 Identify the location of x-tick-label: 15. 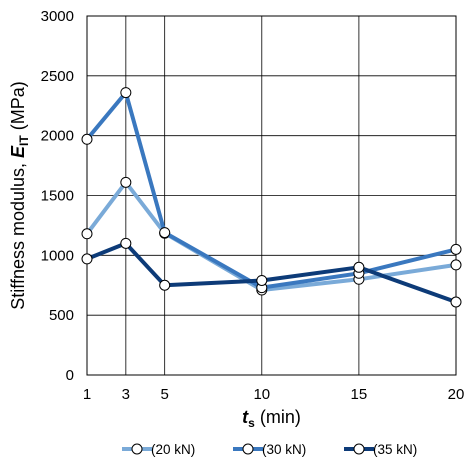
(359, 394).